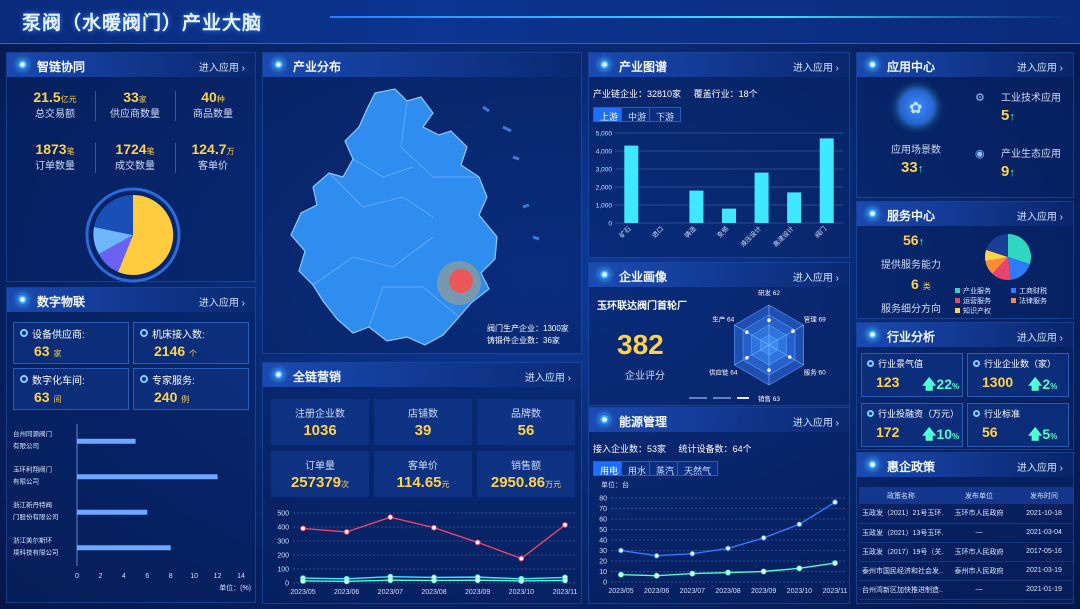 This screenshot has height=609, width=1080. What do you see at coordinates (657, 232) in the screenshot?
I see `x-tick-label: 进口` at bounding box center [657, 232].